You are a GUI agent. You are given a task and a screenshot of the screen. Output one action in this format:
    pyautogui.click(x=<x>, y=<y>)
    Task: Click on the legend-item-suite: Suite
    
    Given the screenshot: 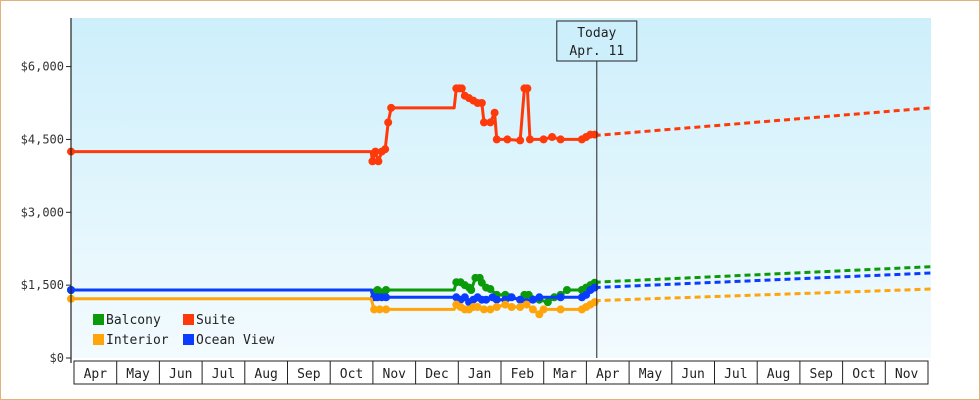 What is the action you would take?
    pyautogui.click(x=209, y=320)
    